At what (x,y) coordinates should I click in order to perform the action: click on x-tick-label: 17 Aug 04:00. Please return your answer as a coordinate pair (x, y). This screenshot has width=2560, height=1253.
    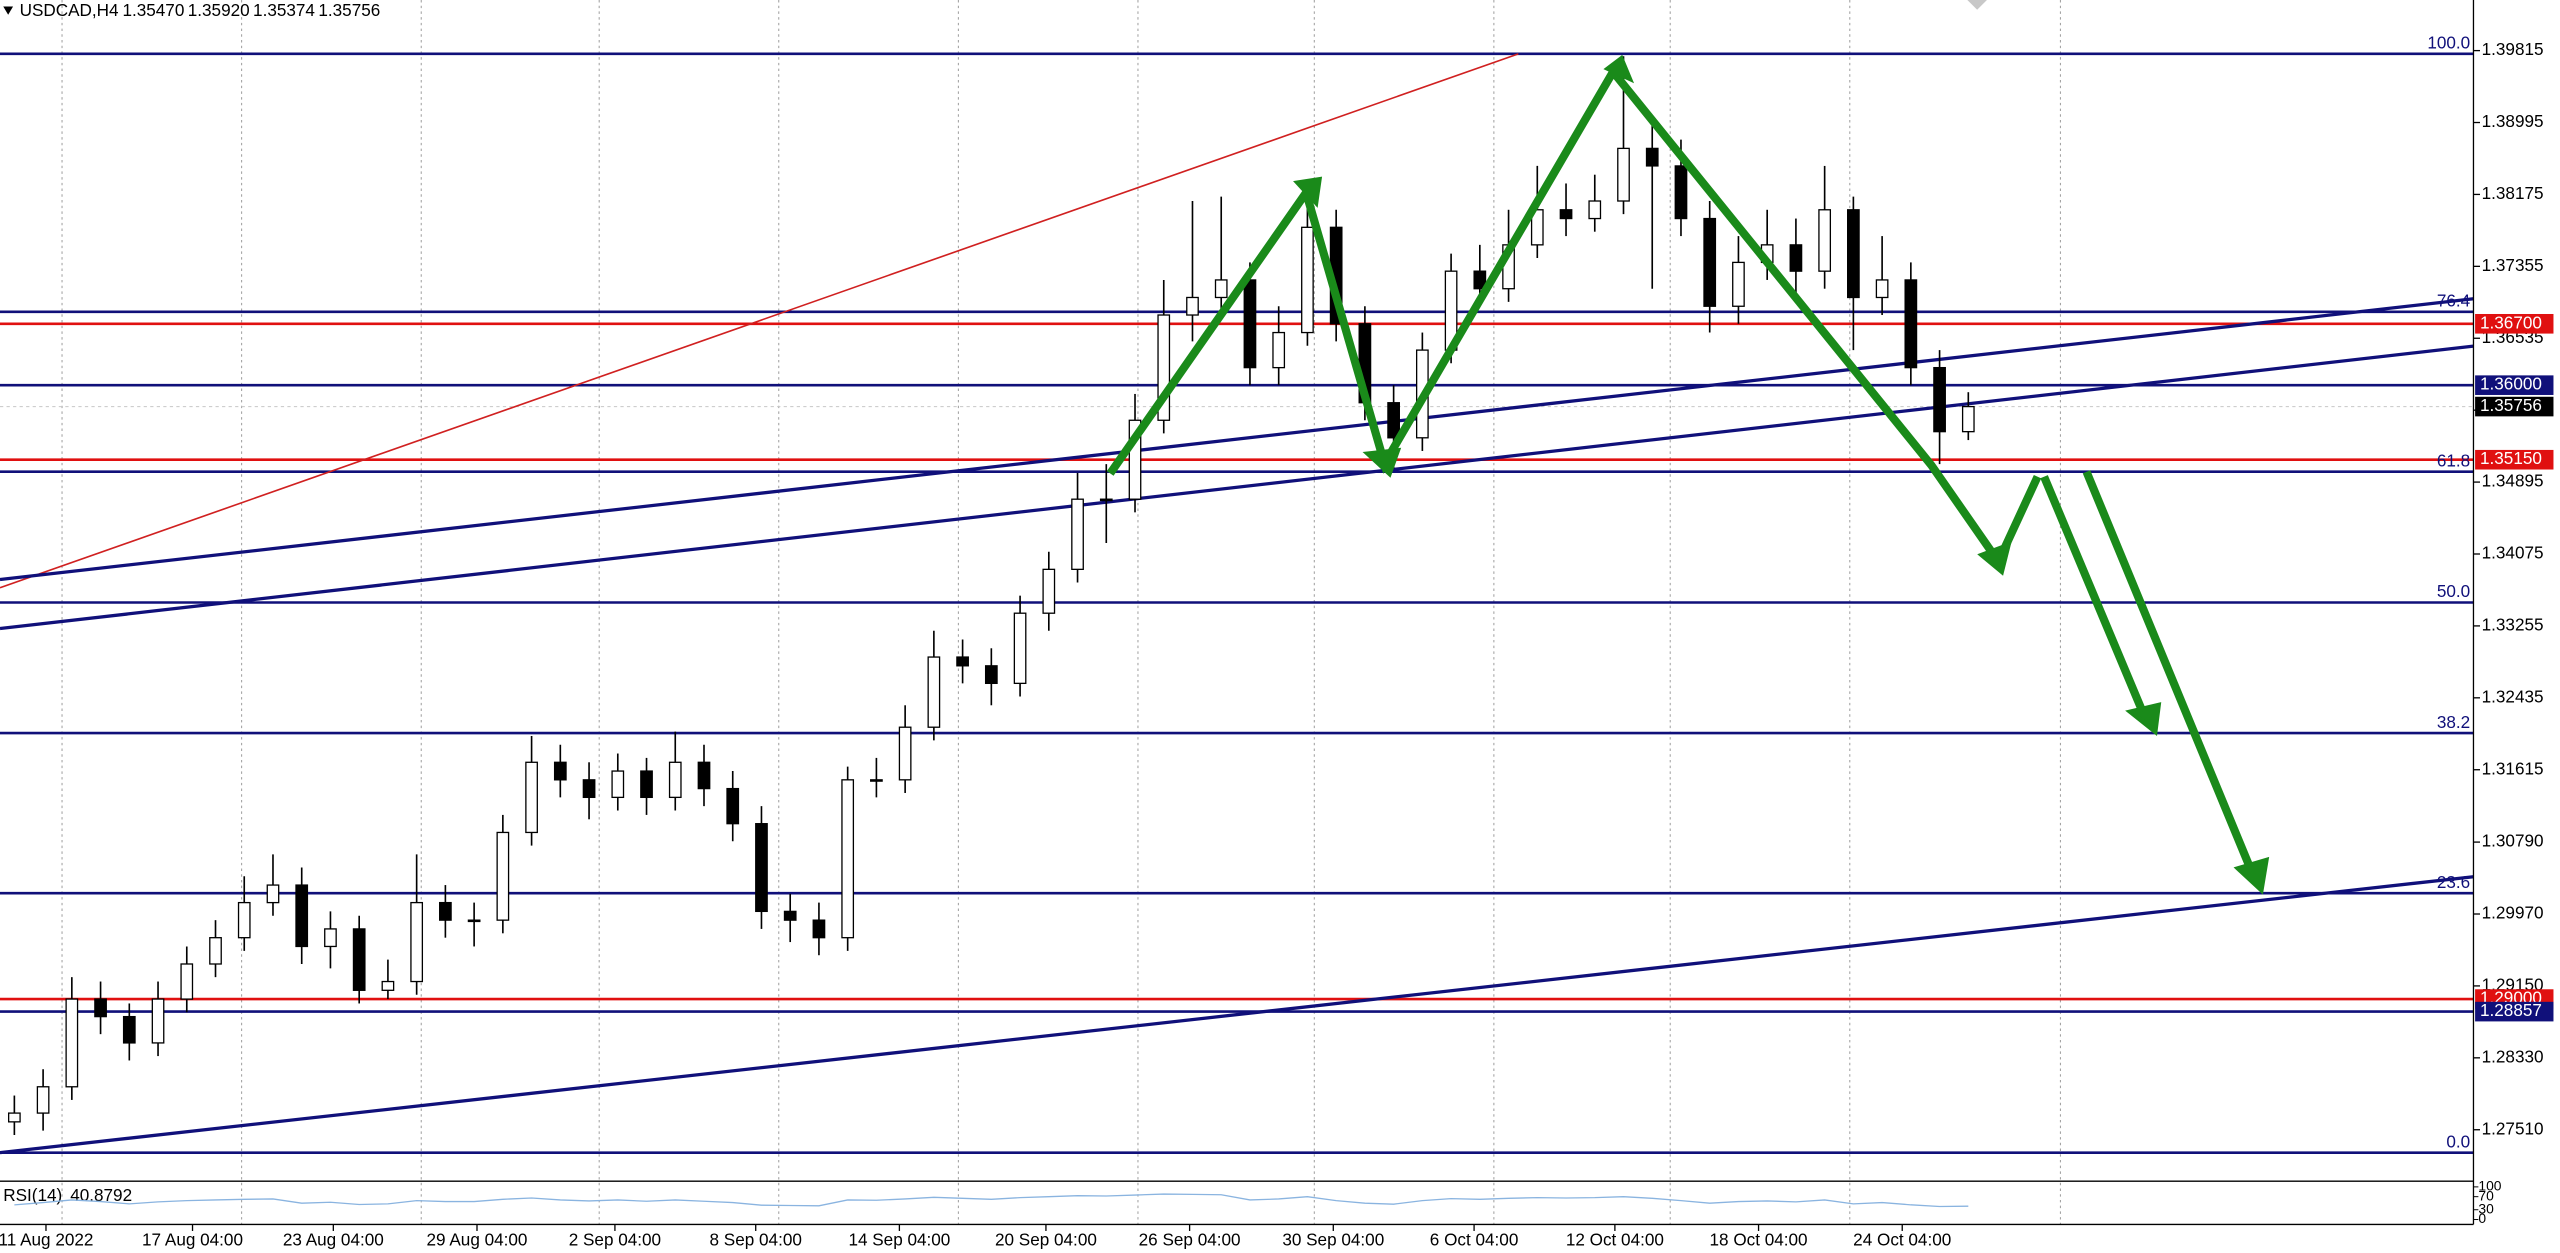
    Looking at the image, I should click on (192, 1239).